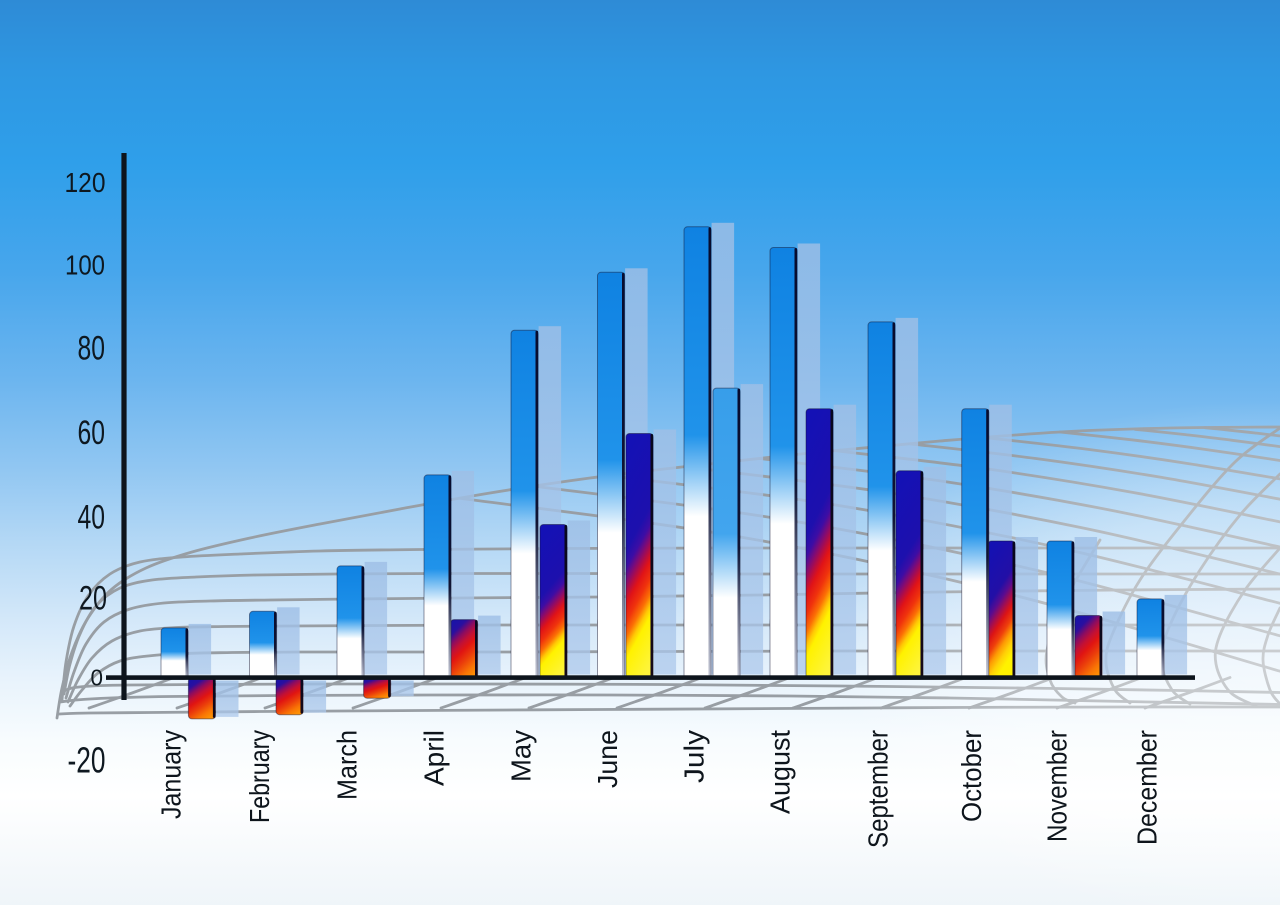  Describe the element at coordinates (259, 776) in the screenshot. I see `svg-text: February` at that location.